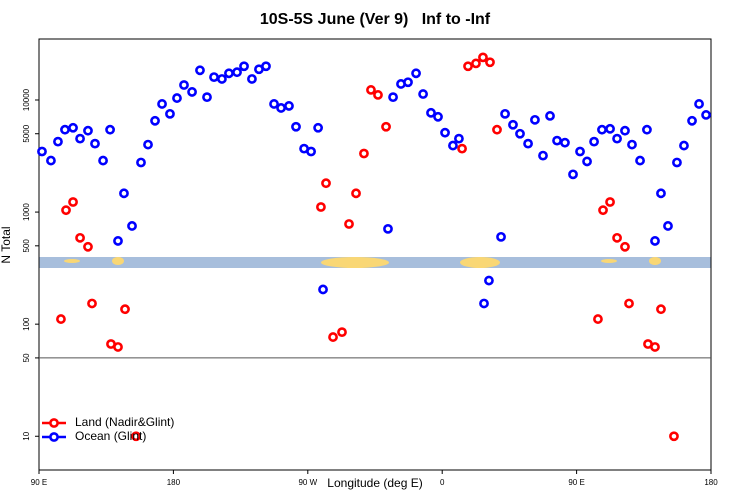  What do you see at coordinates (374, 483) in the screenshot?
I see `x-axis-label: Longitude (deg E)` at bounding box center [374, 483].